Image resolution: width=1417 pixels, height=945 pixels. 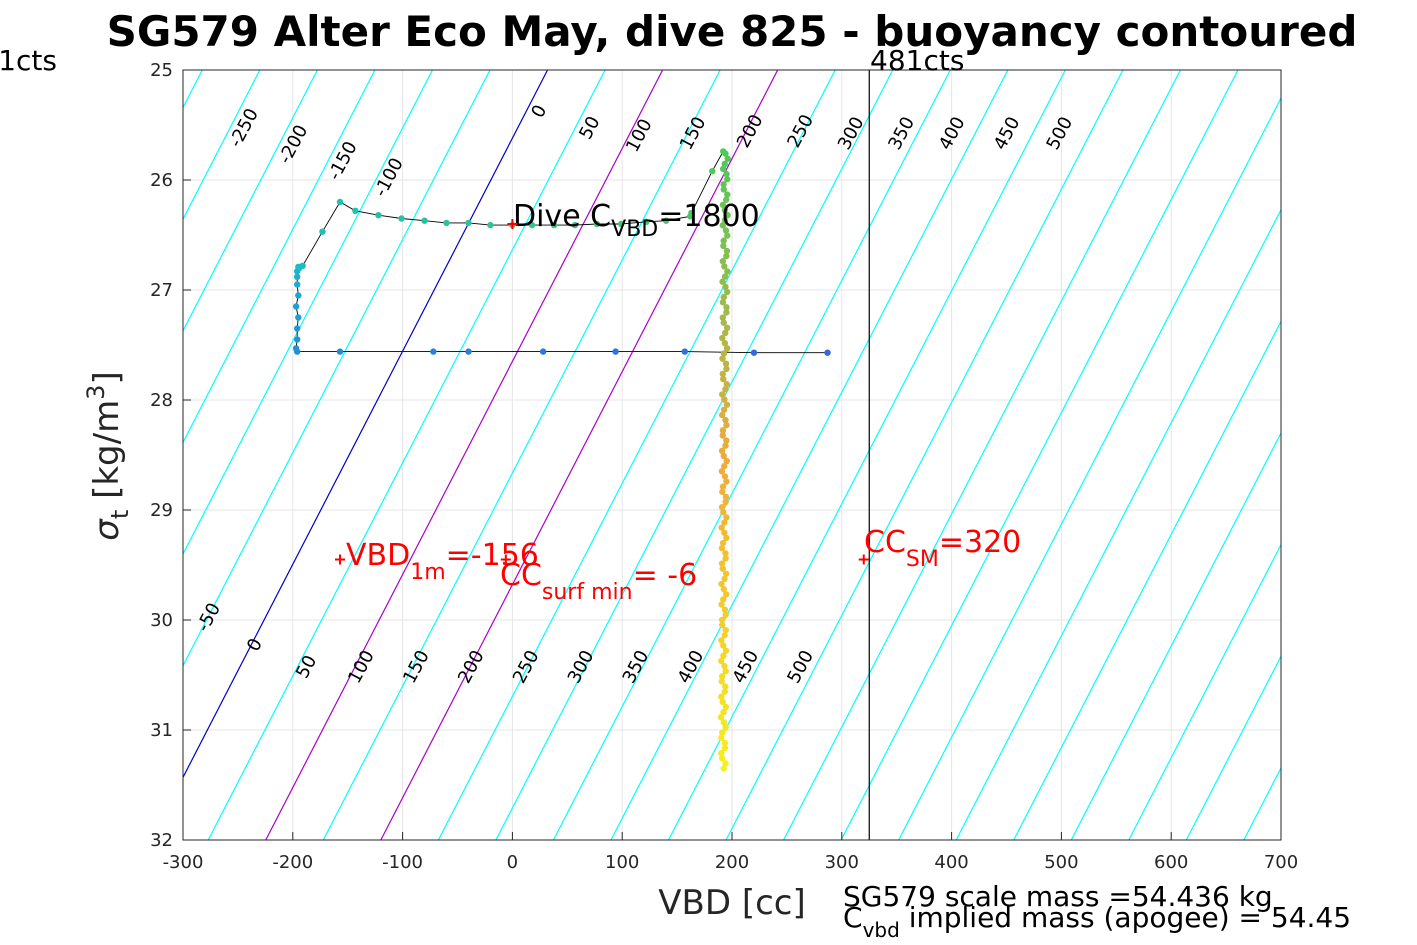 What do you see at coordinates (161, 510) in the screenshot?
I see `y-tick-label: 29` at bounding box center [161, 510].